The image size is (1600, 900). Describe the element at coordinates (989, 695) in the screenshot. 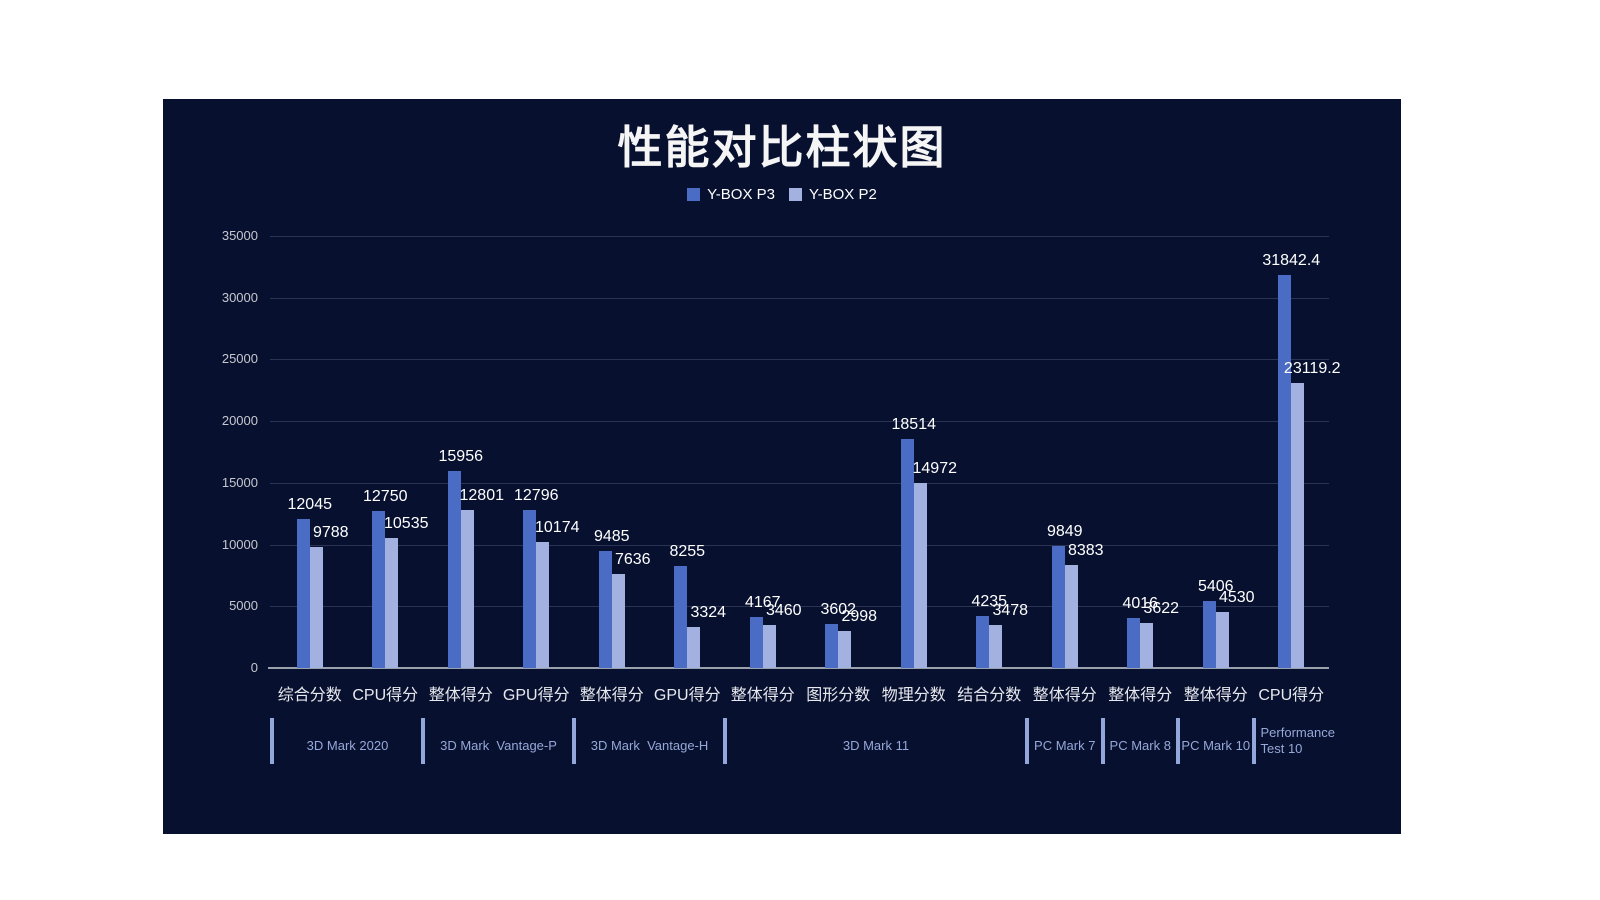

I see `x-category-label-9: 结合分数` at that location.